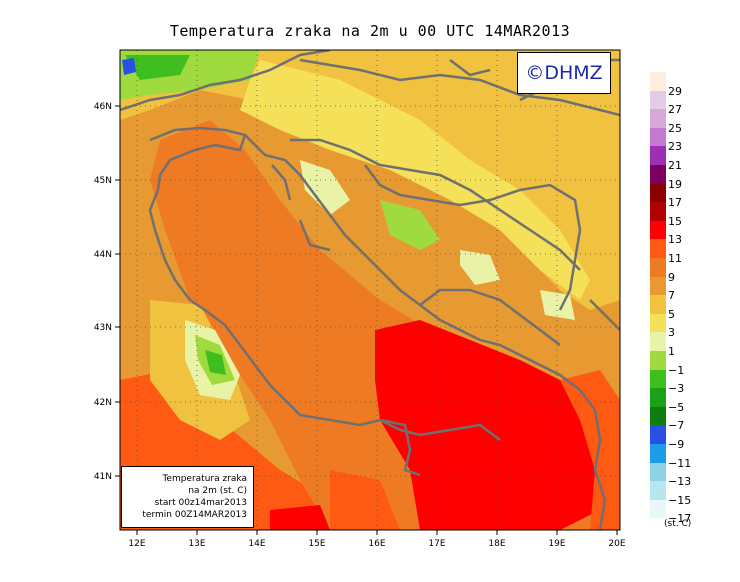 This screenshot has height=582, width=740. What do you see at coordinates (136, 544) in the screenshot?
I see `lon-label: 12E` at bounding box center [136, 544].